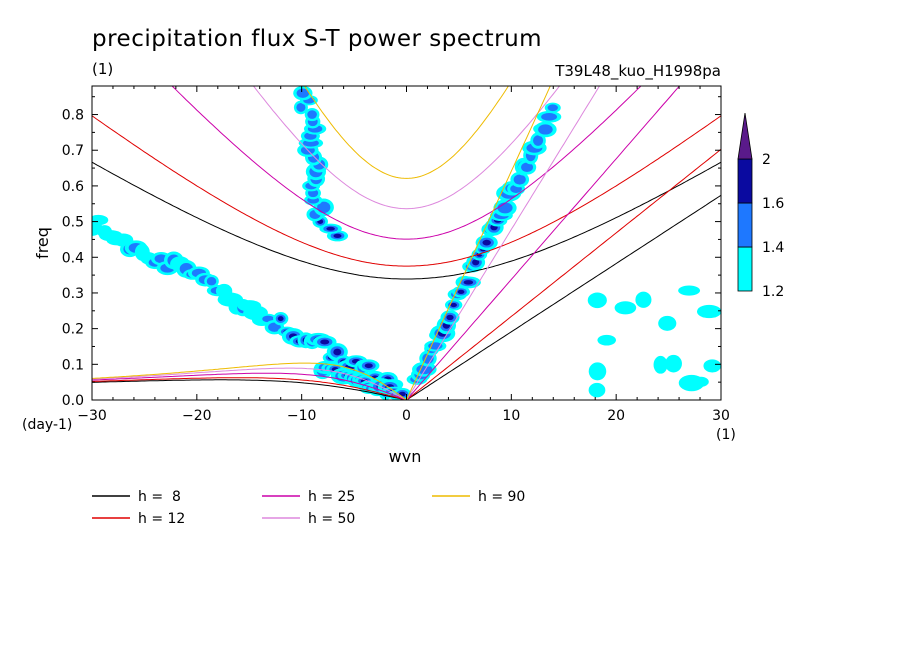 This screenshot has width=904, height=654. I want to click on curve-h50-rossby, so click(249, 383).